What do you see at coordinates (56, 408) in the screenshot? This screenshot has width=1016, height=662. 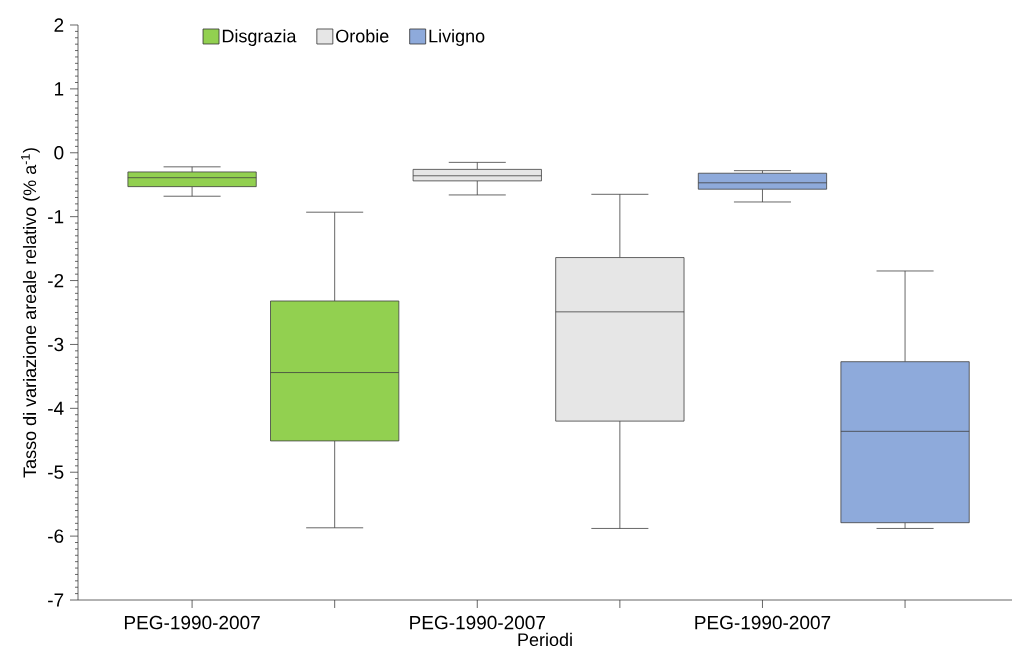 I see `y-tick-label: -4` at bounding box center [56, 408].